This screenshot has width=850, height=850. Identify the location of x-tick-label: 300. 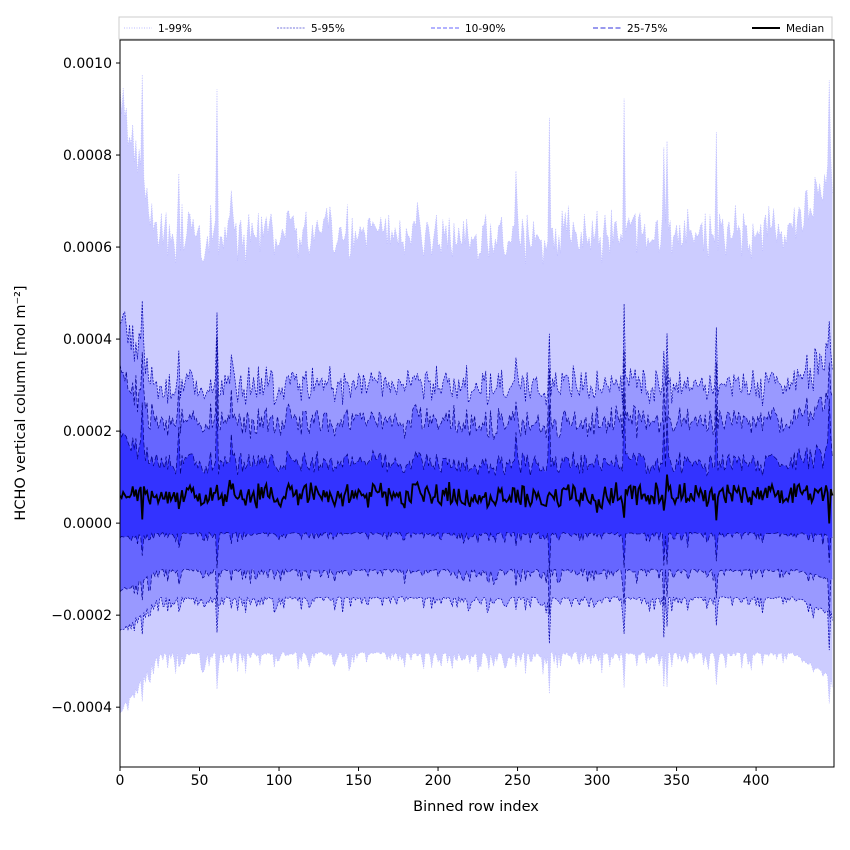
(597, 781).